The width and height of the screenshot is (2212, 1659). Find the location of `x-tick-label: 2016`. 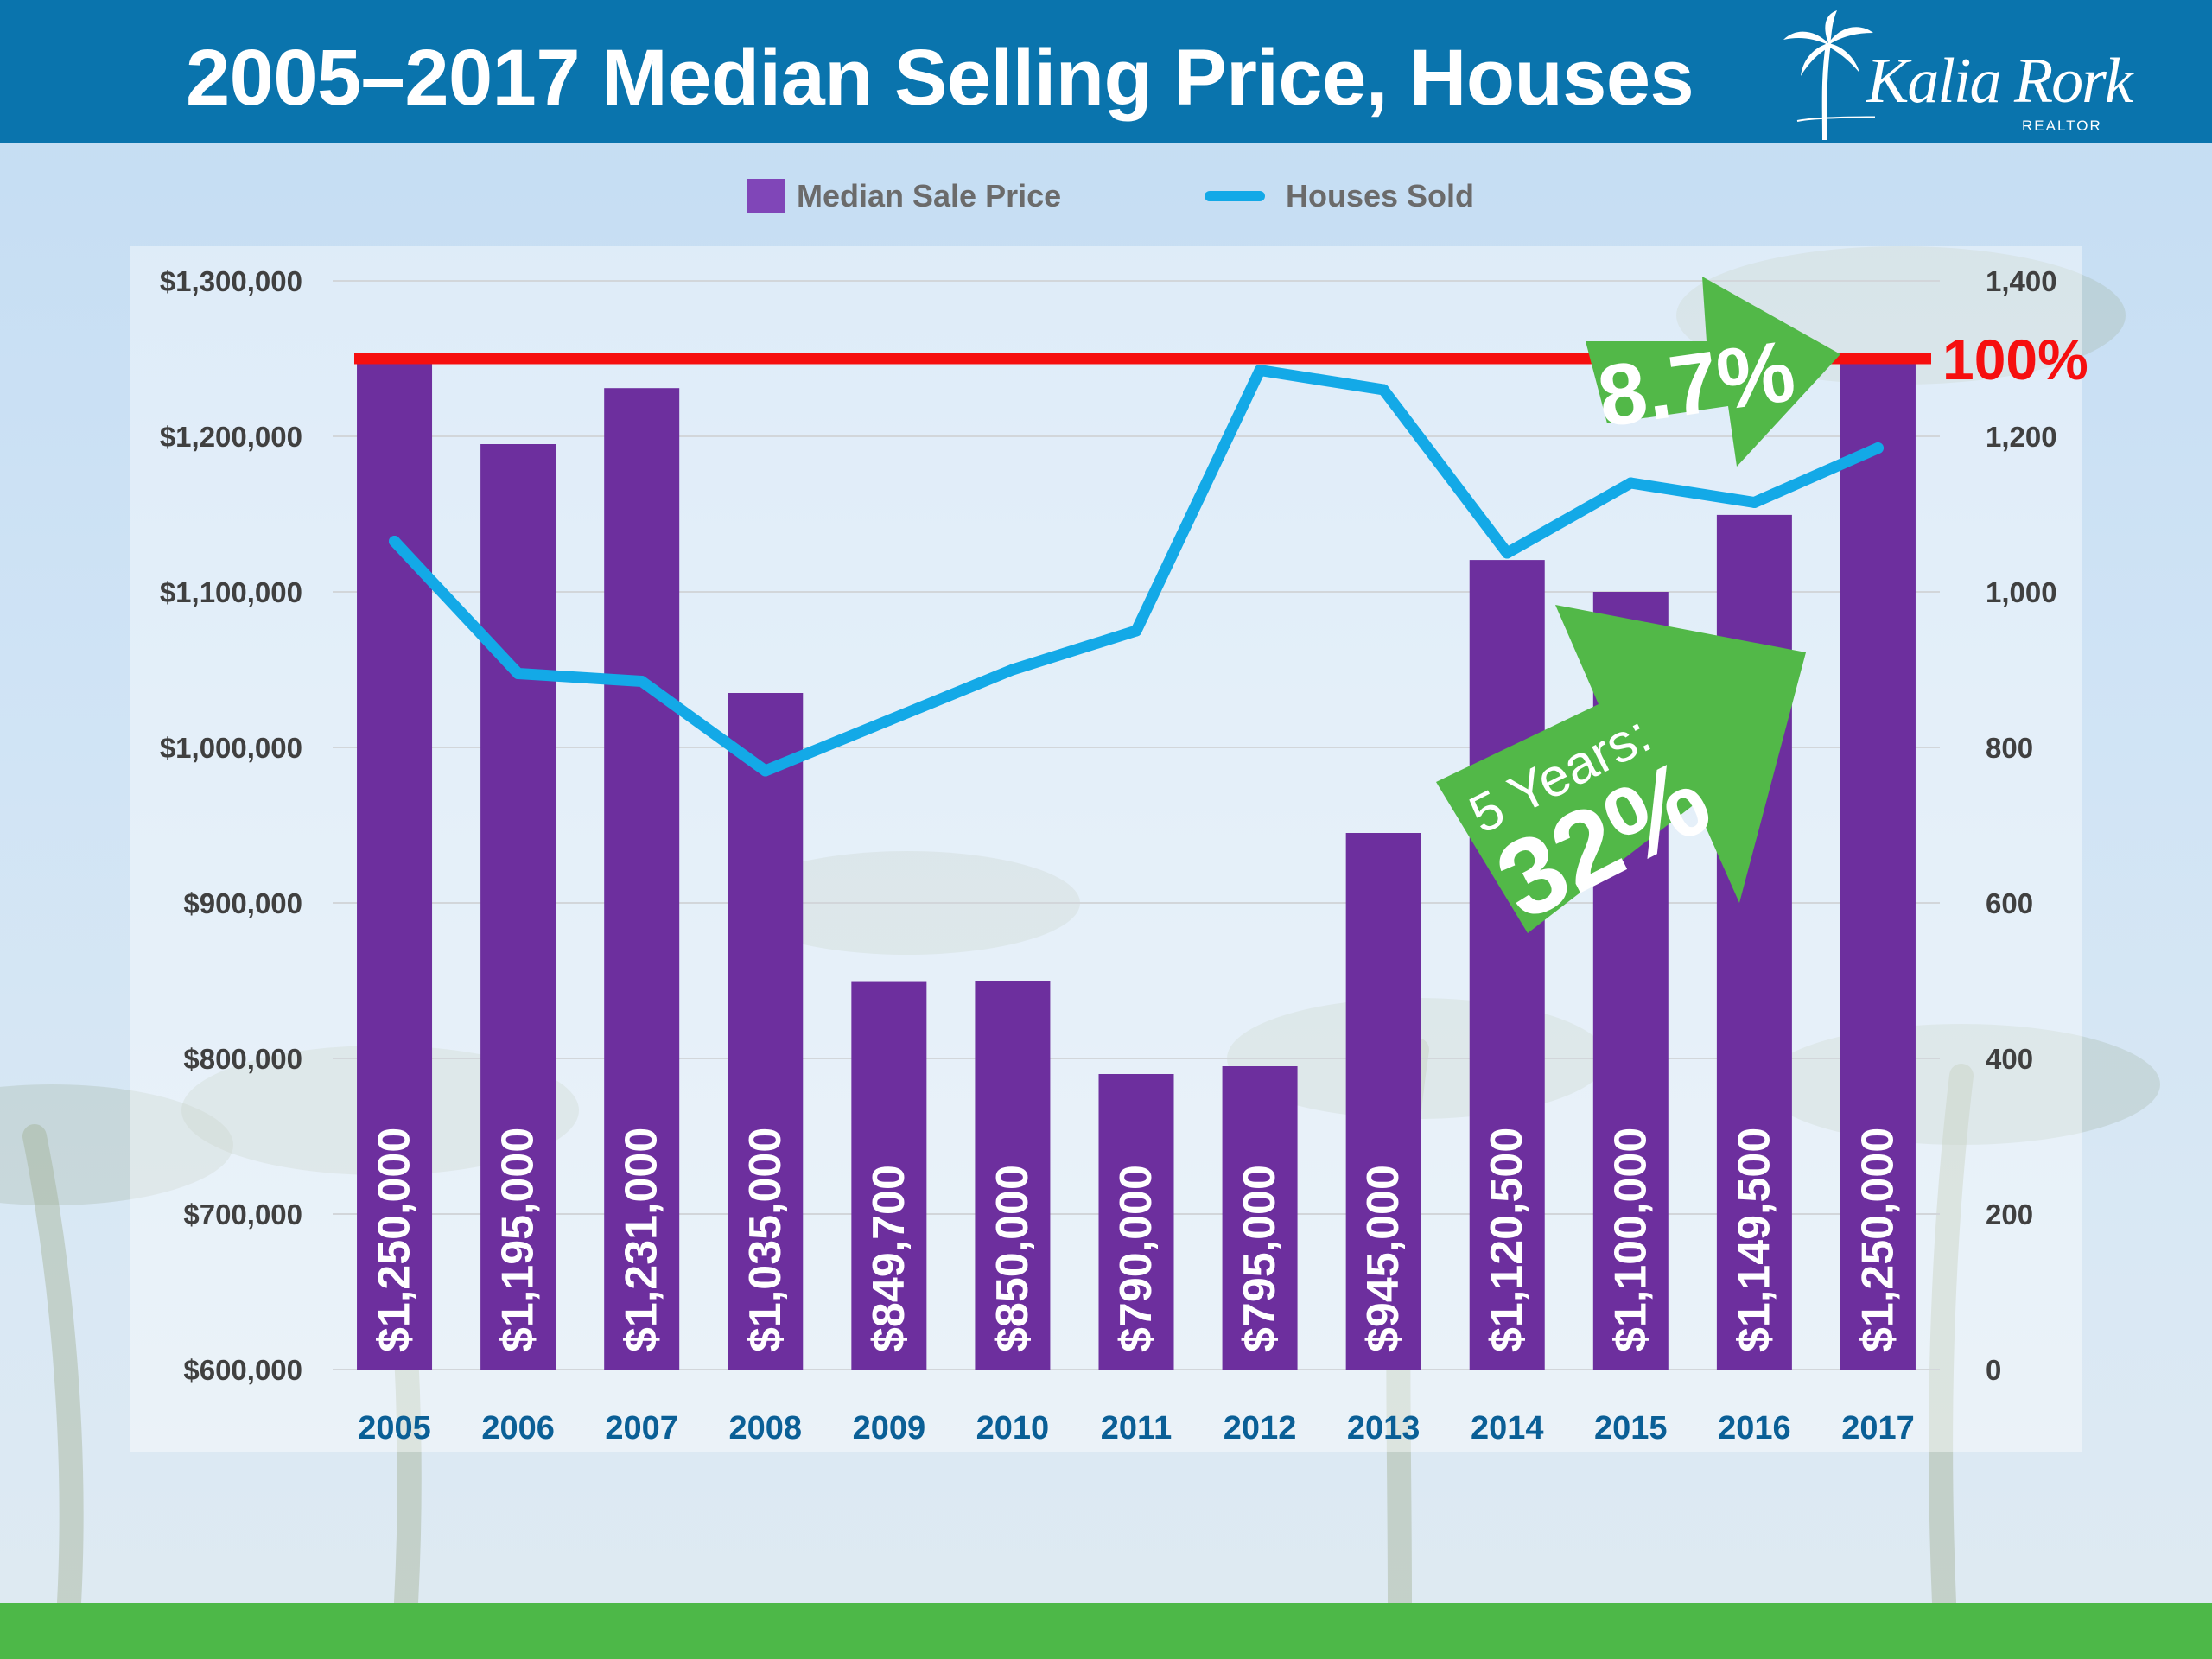

x-tick-label: 2016 is located at coordinates (1754, 1428).